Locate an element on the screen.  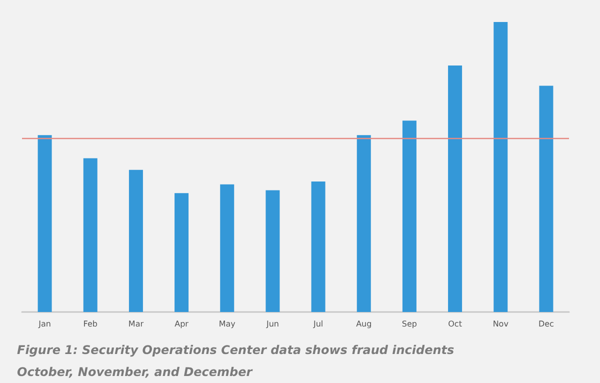
x-tick-label: Jul is located at coordinates (318, 324).